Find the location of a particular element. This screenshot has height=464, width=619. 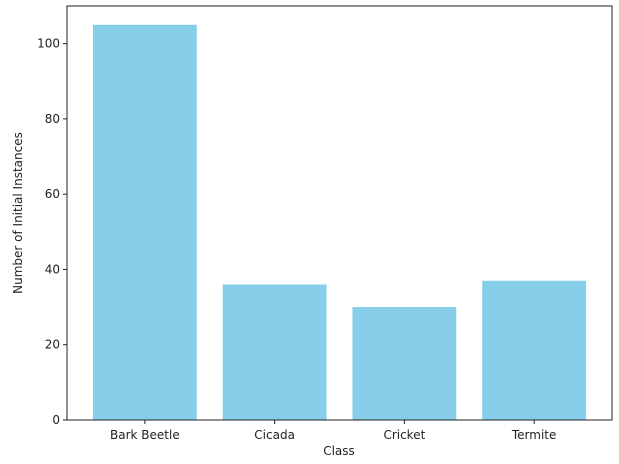

y-tick-label: 80 is located at coordinates (52, 119).